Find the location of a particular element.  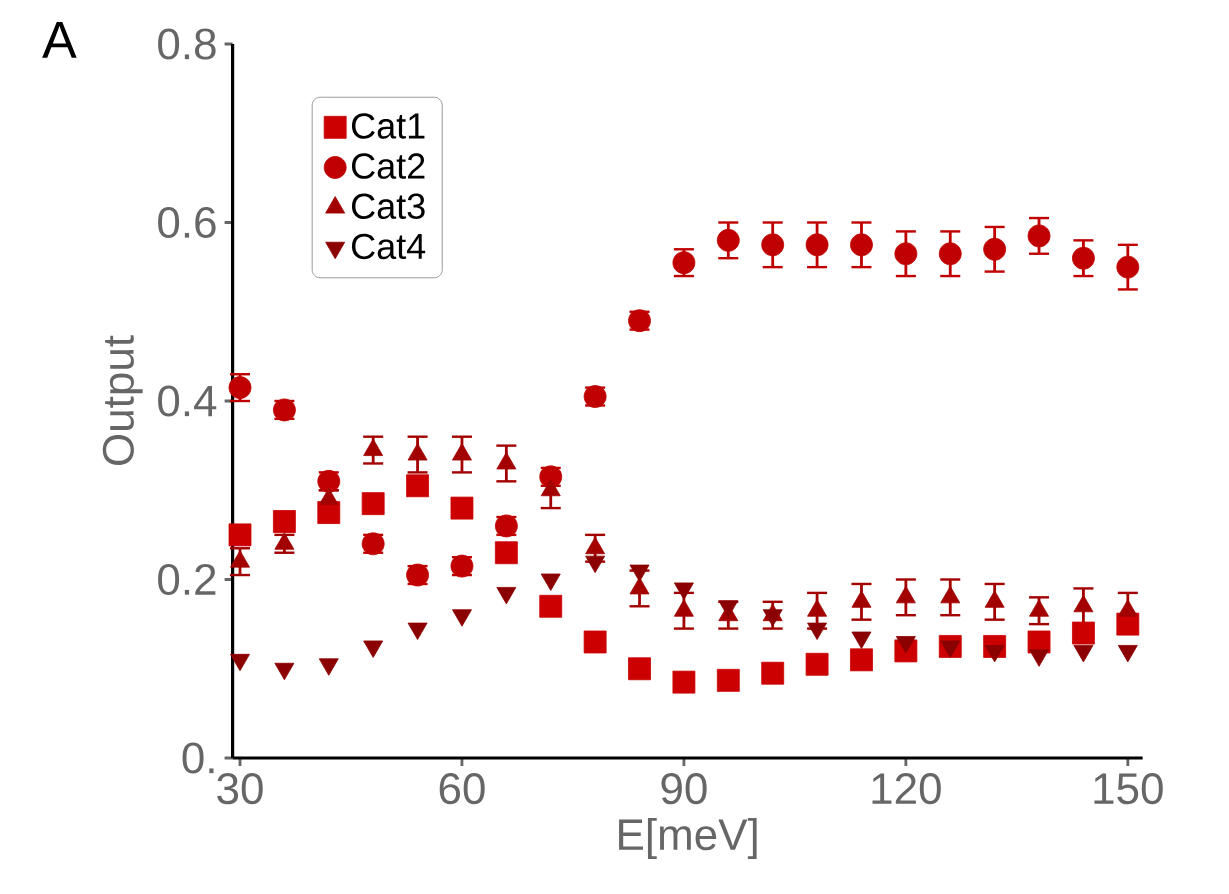

y-tick-label: 0.4 is located at coordinates (187, 401).